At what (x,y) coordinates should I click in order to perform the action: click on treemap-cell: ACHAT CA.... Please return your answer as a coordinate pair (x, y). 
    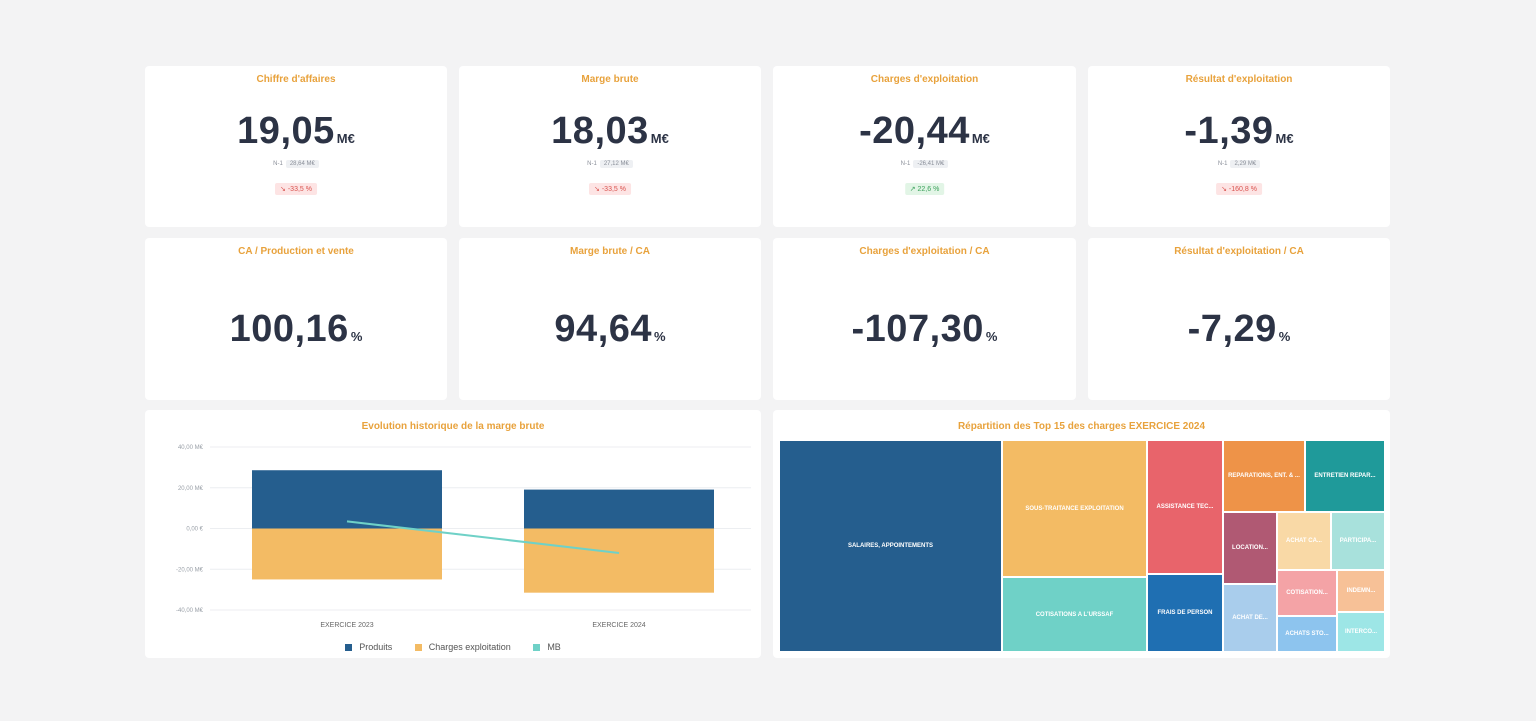
    Looking at the image, I should click on (1304, 541).